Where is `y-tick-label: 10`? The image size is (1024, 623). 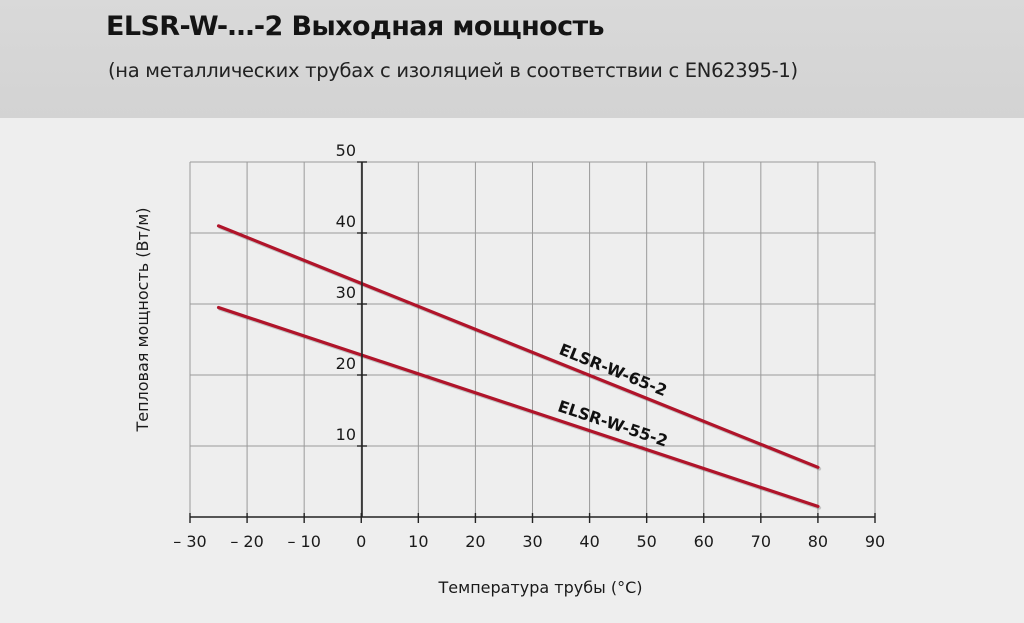
y-tick-label: 10 is located at coordinates (346, 434).